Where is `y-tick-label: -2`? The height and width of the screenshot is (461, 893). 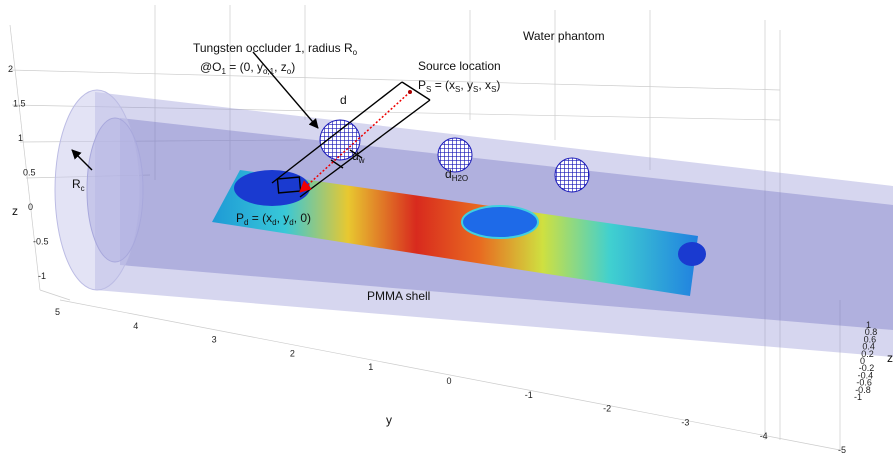
y-tick-label: -2 is located at coordinates (607, 409).